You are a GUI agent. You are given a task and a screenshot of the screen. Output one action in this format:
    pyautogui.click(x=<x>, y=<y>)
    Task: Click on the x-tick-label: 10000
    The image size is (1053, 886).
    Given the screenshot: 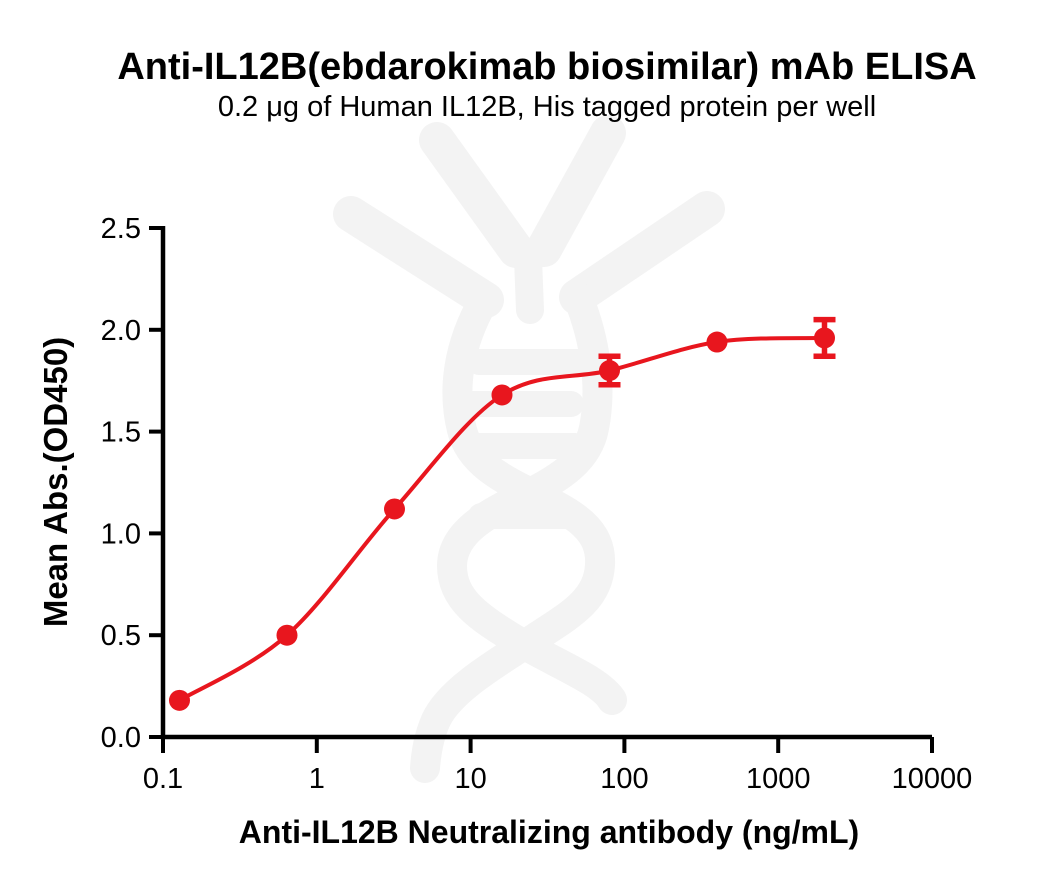 What is the action you would take?
    pyautogui.click(x=932, y=779)
    